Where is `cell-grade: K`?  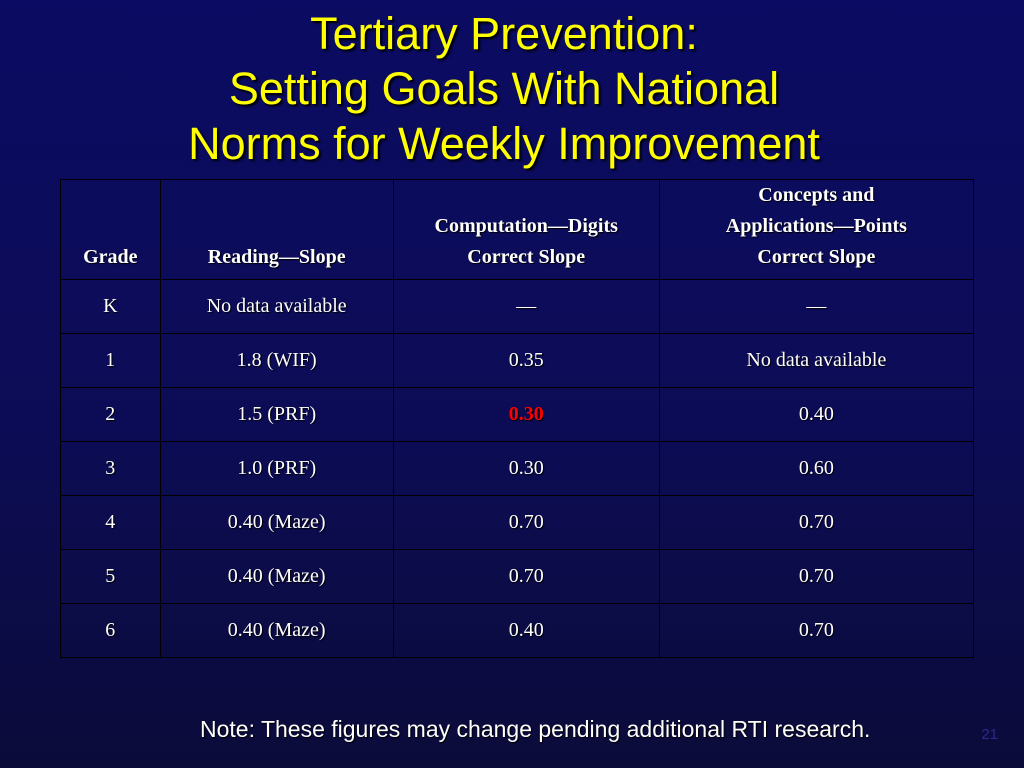 cell-grade: K is located at coordinates (110, 306).